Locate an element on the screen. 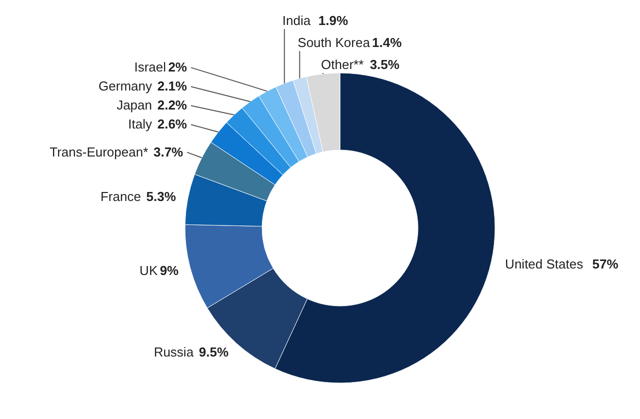 The image size is (640, 419). data-label: 2.6% is located at coordinates (172, 124).